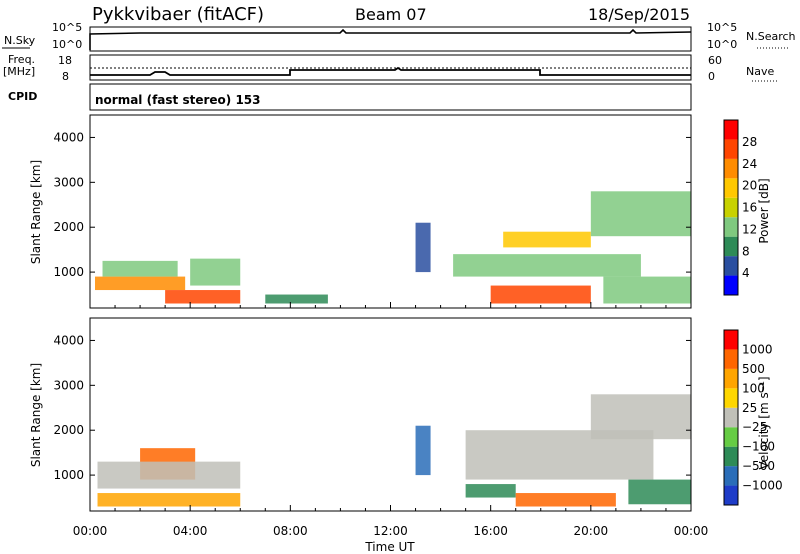 This screenshot has width=800, height=554. What do you see at coordinates (749, 229) in the screenshot?
I see `power-colorbar-tick-4: 12` at bounding box center [749, 229].